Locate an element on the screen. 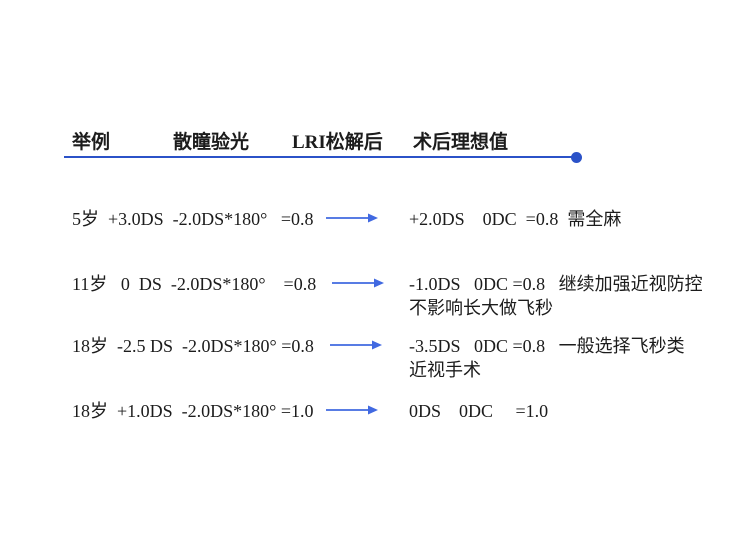 Image resolution: width=730 pixels, height=542 pixels. row-1-right: +2.0DS 0DC =0.8 需全麻 is located at coordinates (566, 219).